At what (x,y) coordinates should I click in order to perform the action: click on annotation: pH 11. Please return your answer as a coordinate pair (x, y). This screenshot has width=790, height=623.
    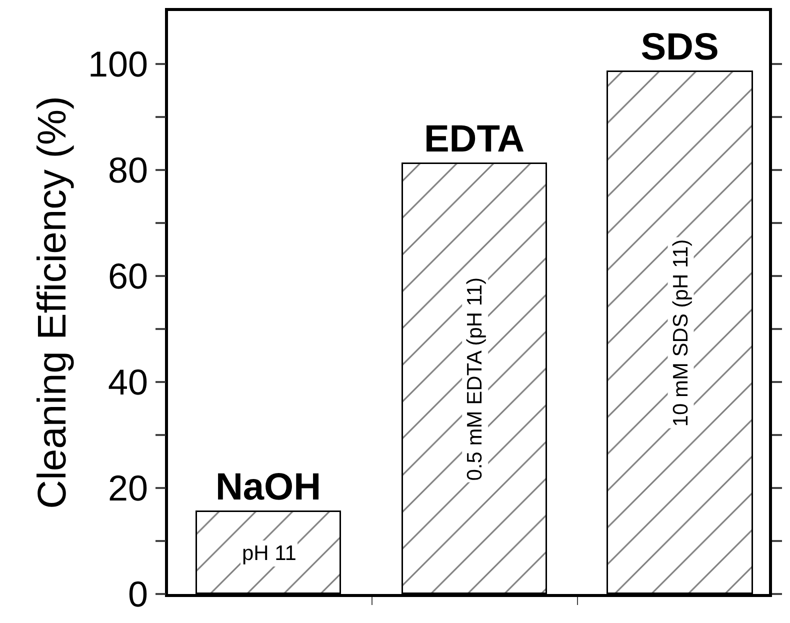
    Looking at the image, I should click on (269, 553).